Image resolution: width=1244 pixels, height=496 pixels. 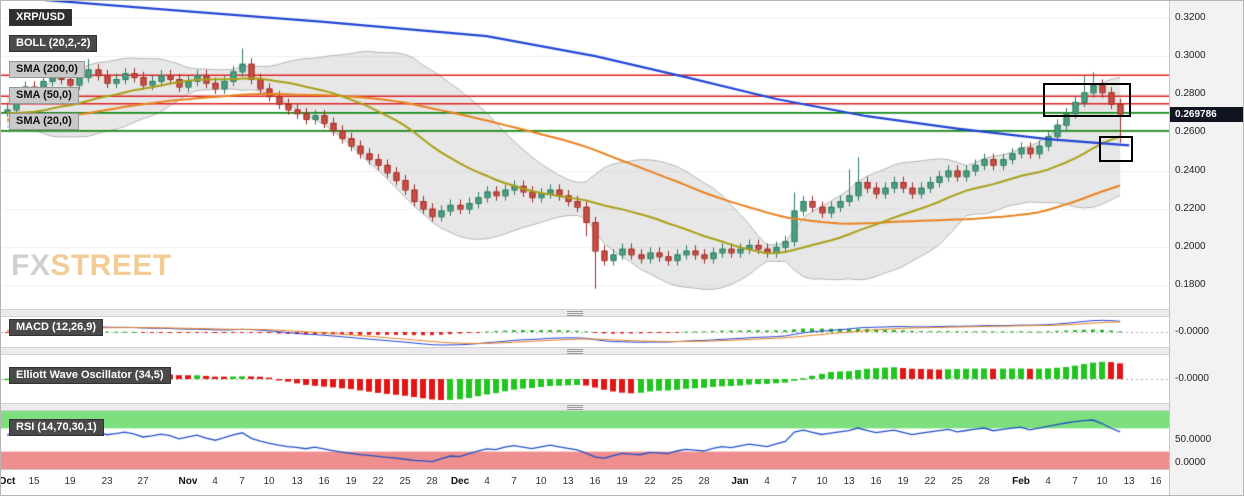 What do you see at coordinates (1190, 131) in the screenshot?
I see `price-axis-label: 0.2600` at bounding box center [1190, 131].